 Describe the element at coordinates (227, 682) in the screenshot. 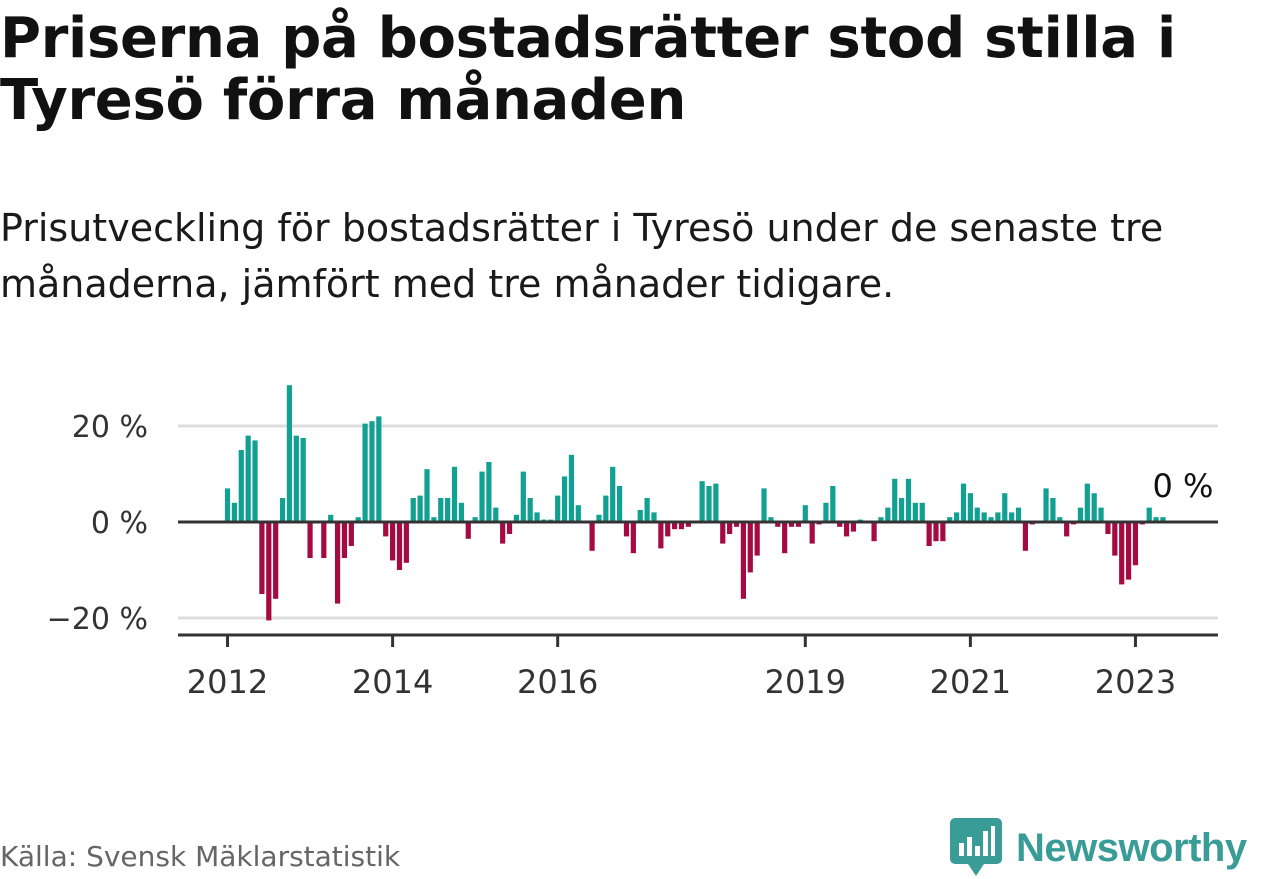

I see `x-tick-label: 2012` at that location.